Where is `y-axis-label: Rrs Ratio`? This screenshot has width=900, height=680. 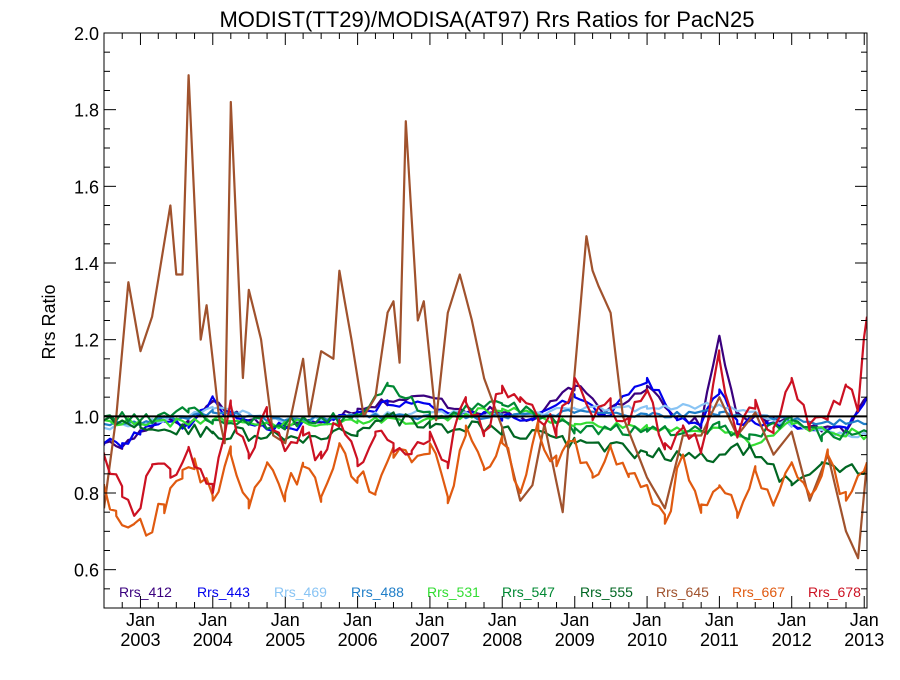 y-axis-label: Rrs Ratio is located at coordinates (49, 321).